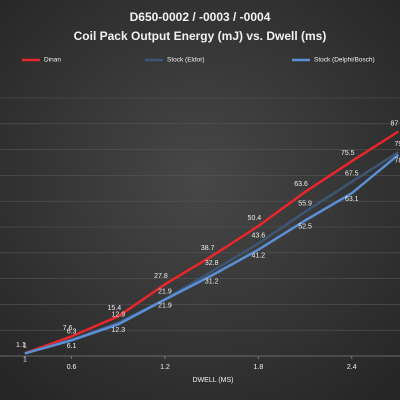  What do you see at coordinates (161, 276) in the screenshot?
I see `data-label: 27.8` at bounding box center [161, 276].